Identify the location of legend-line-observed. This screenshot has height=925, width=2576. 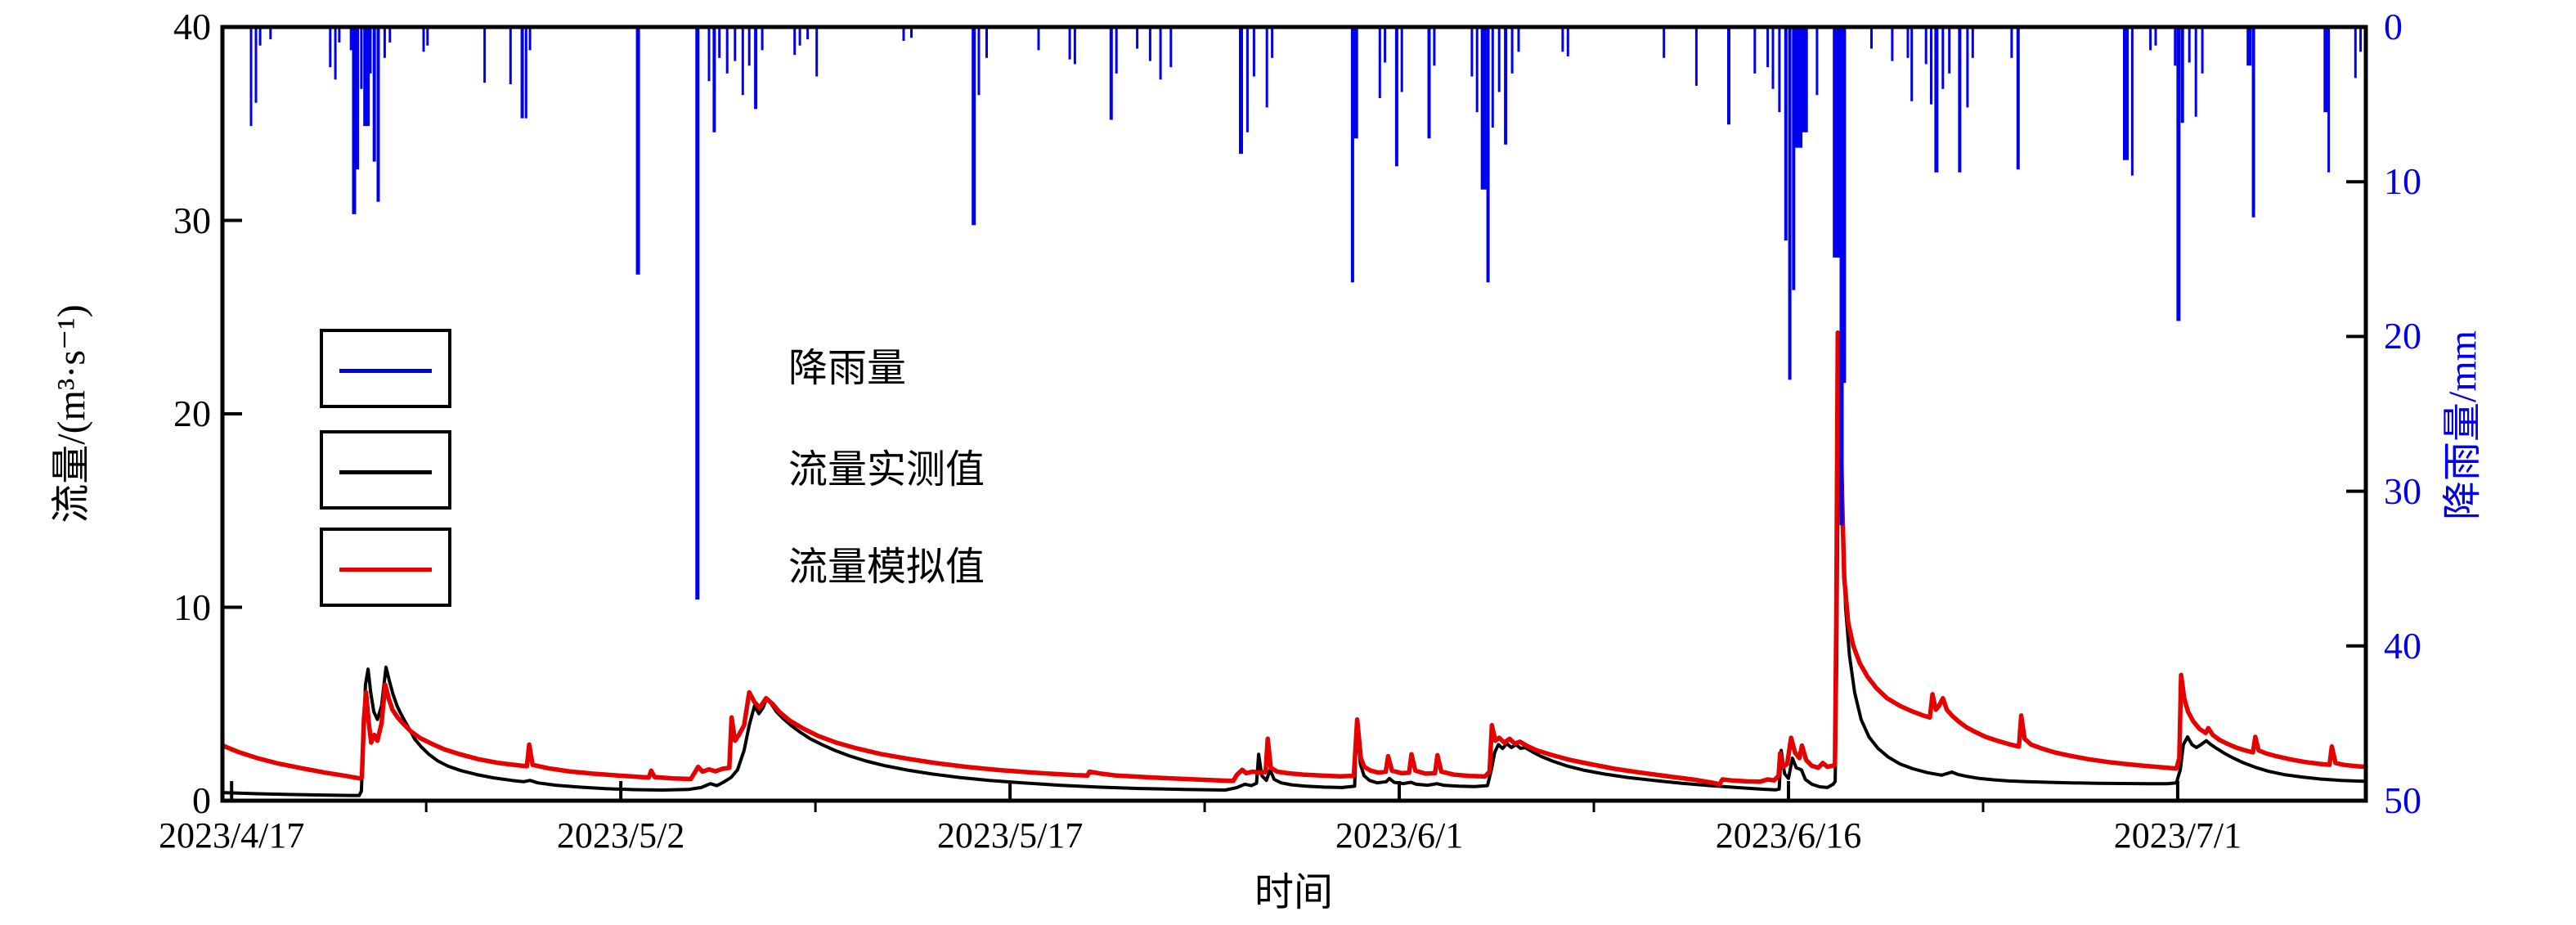
(385, 471).